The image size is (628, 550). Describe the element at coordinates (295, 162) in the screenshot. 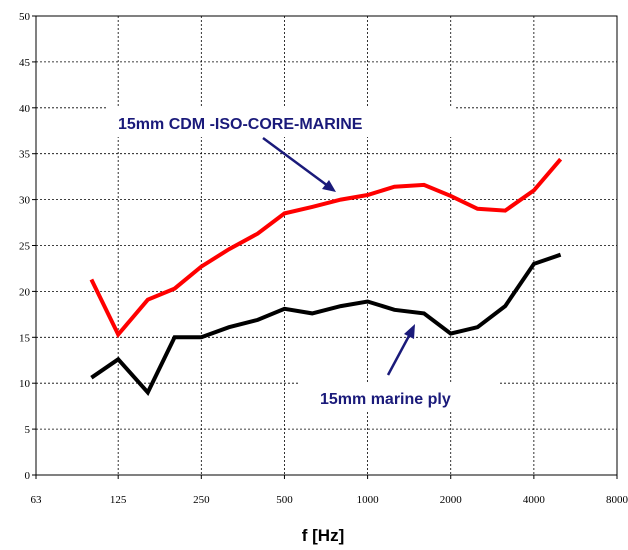

I see `annotation-arrow-cdm` at that location.